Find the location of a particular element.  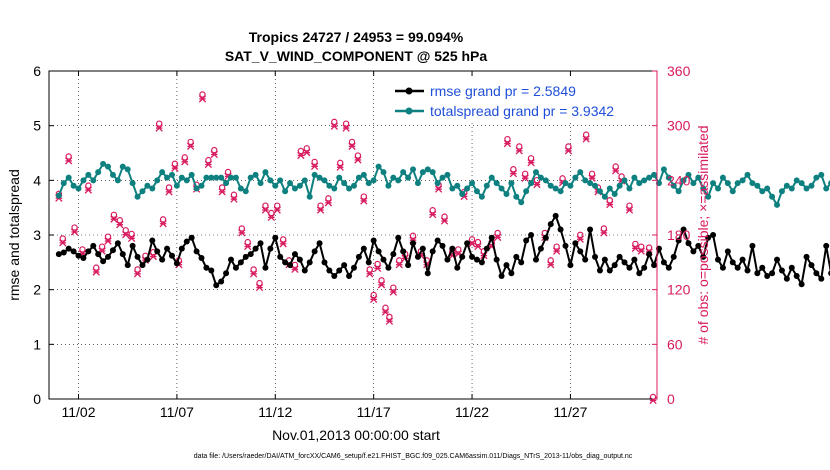

x-tick-label: 11/07 is located at coordinates (177, 412).